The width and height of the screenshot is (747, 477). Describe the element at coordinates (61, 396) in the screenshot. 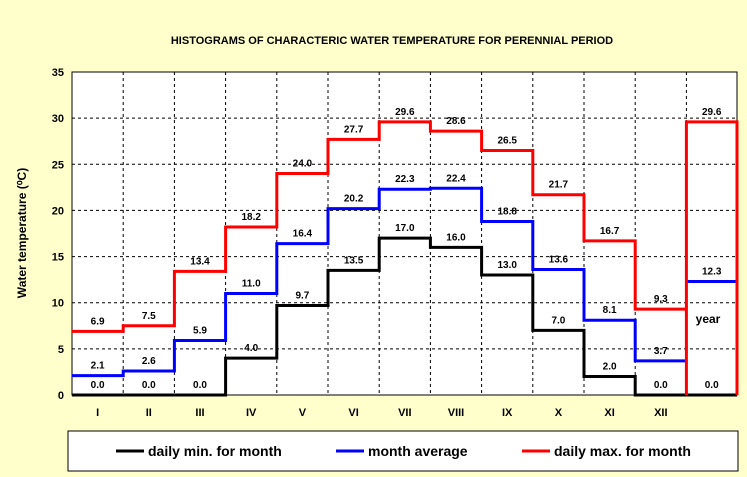

I see `y-tick-label: 0` at that location.